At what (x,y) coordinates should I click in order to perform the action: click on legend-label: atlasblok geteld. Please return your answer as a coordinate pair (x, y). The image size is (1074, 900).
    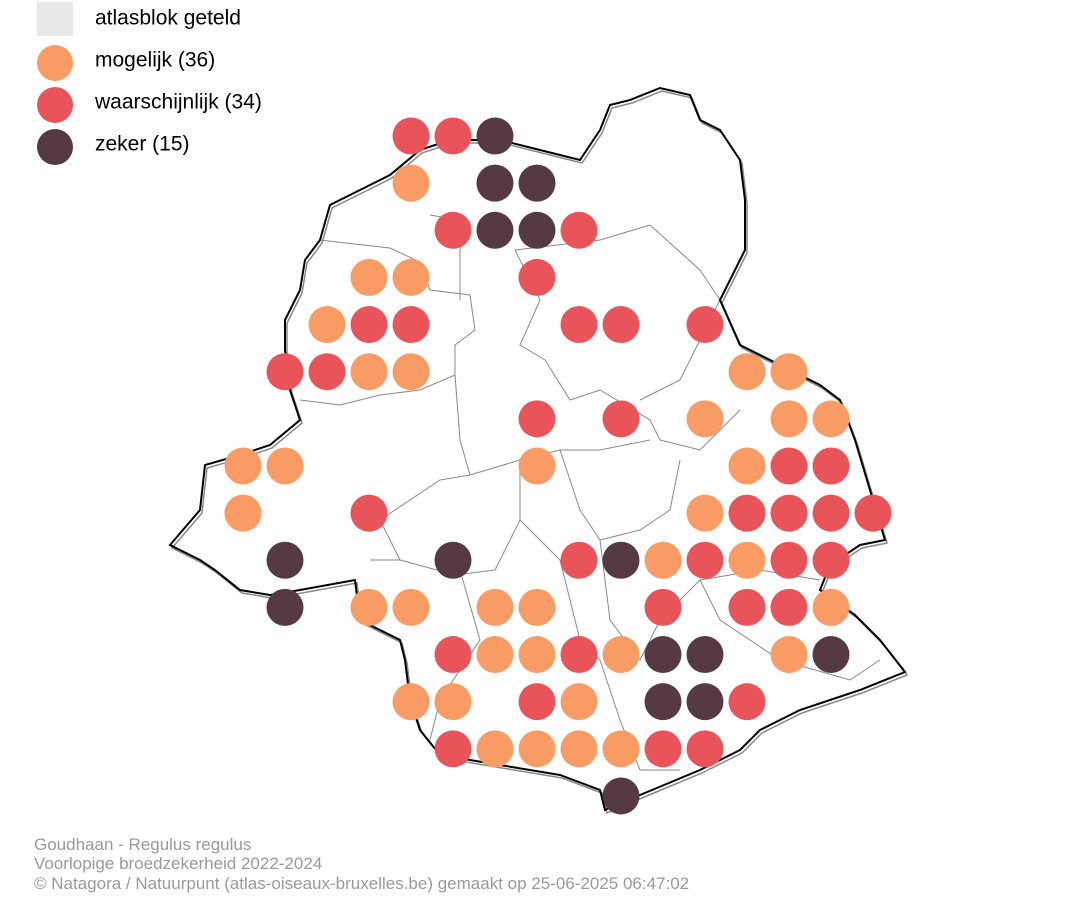
    Looking at the image, I should click on (168, 18).